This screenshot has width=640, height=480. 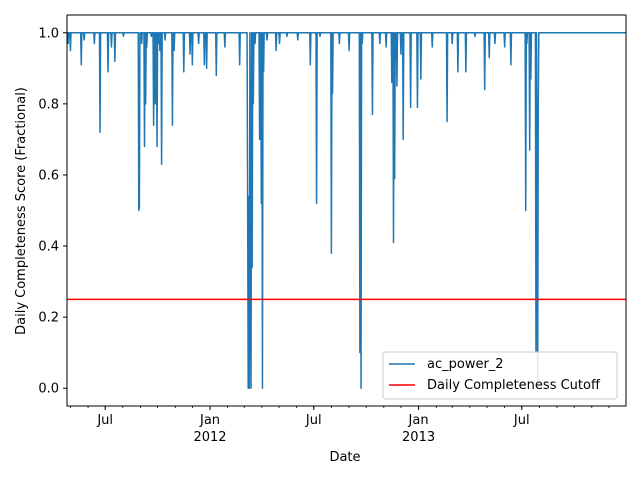 I want to click on y-tick-label: 0.0, so click(x=48, y=389).